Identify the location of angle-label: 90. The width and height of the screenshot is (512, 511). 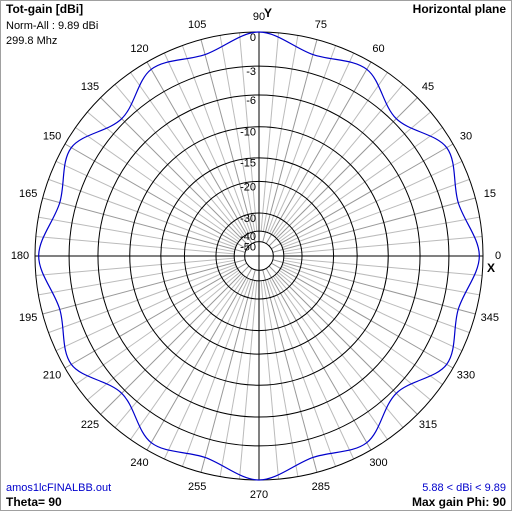
(259, 17).